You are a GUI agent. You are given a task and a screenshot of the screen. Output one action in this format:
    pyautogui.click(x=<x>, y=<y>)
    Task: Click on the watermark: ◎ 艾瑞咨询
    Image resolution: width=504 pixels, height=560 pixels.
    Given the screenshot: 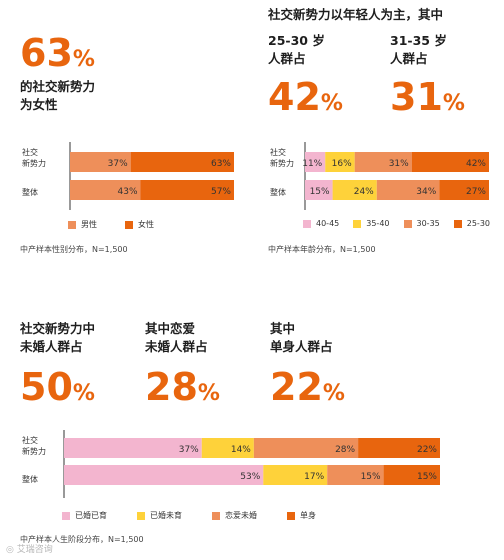 What is the action you would take?
    pyautogui.click(x=29, y=550)
    